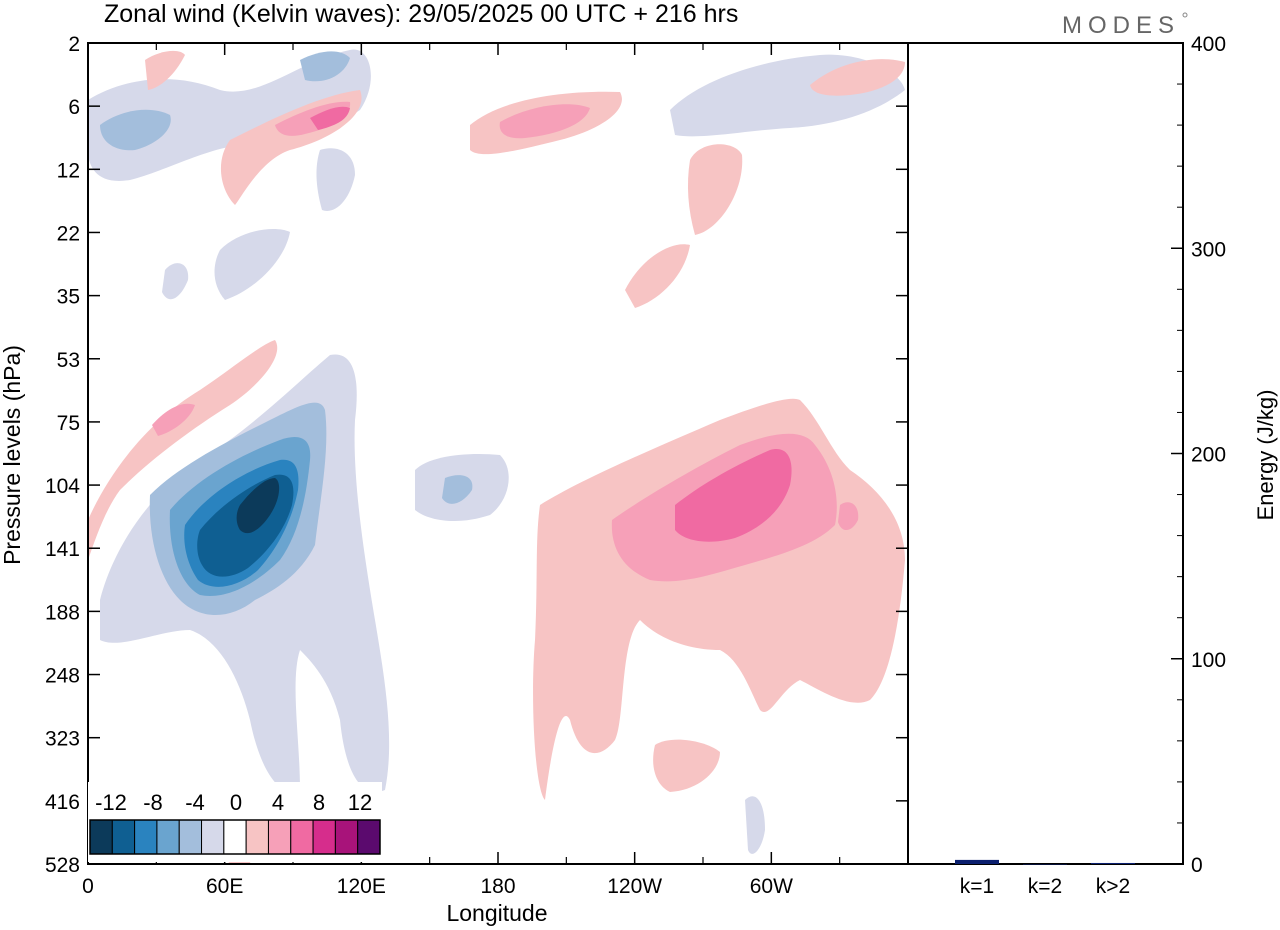 Image resolution: width=1280 pixels, height=930 pixels. What do you see at coordinates (1208, 660) in the screenshot?
I see `energy-tick-label: 100` at bounding box center [1208, 660].